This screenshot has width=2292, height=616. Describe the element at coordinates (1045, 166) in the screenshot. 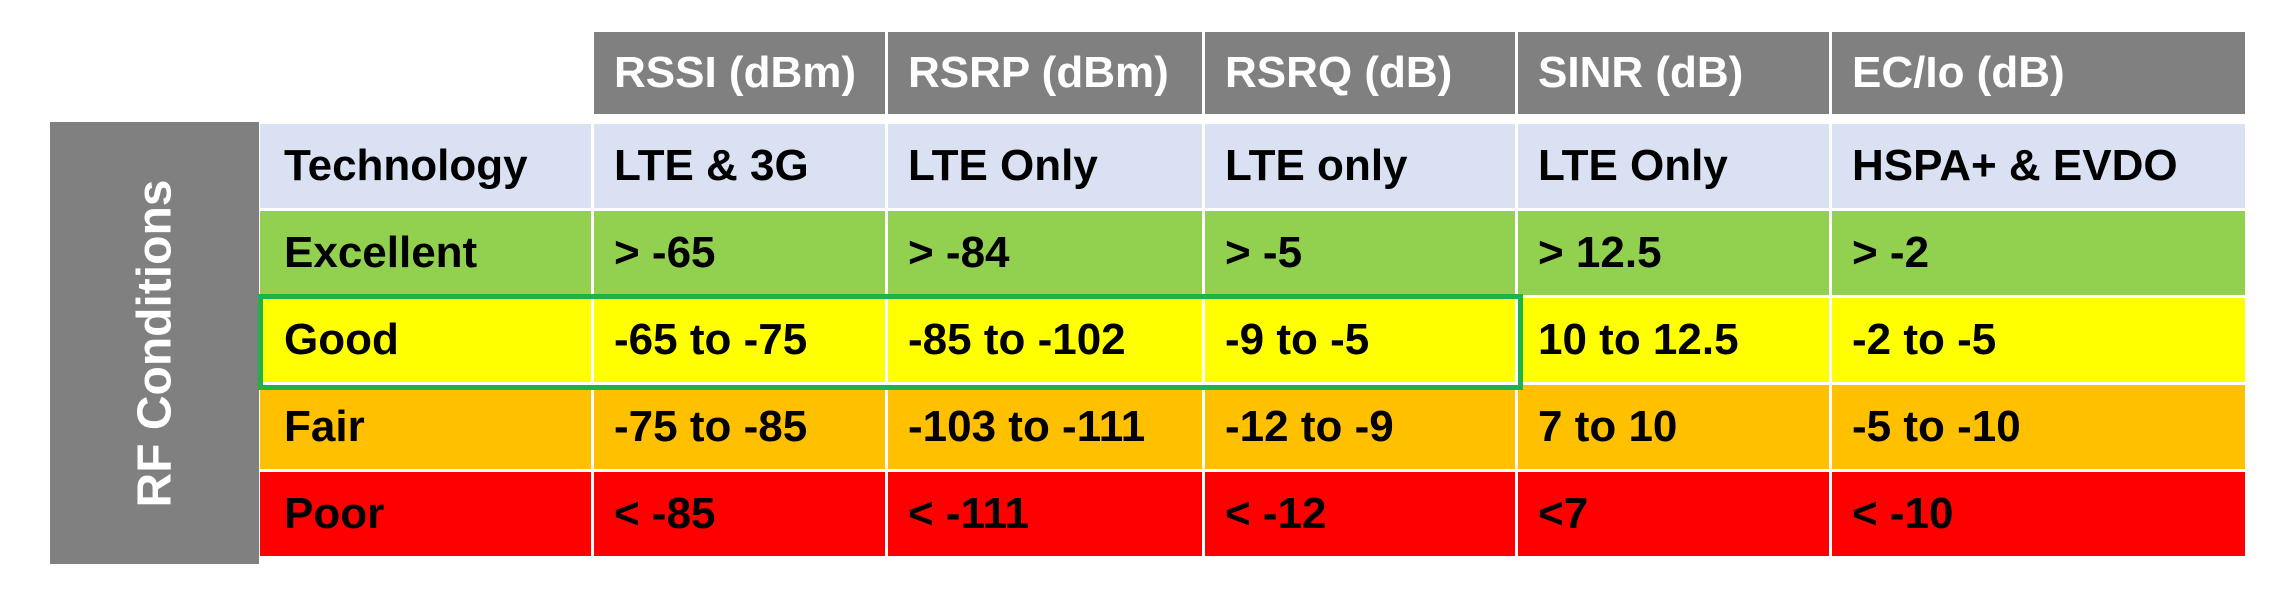

I see `cell-technology-rsrp: LTE Only` at that location.